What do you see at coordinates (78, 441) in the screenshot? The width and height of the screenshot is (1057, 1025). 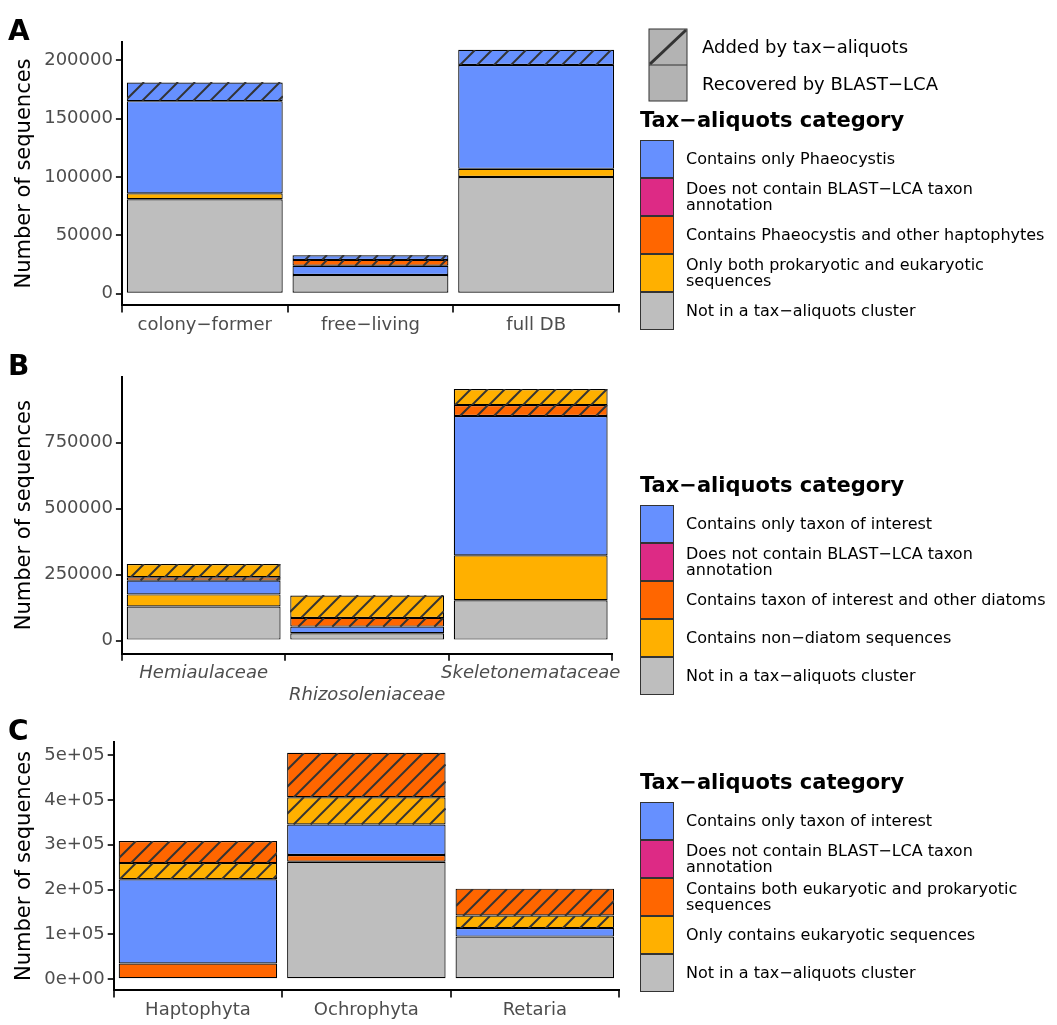 I see `y-tick-label: 750000` at bounding box center [78, 441].